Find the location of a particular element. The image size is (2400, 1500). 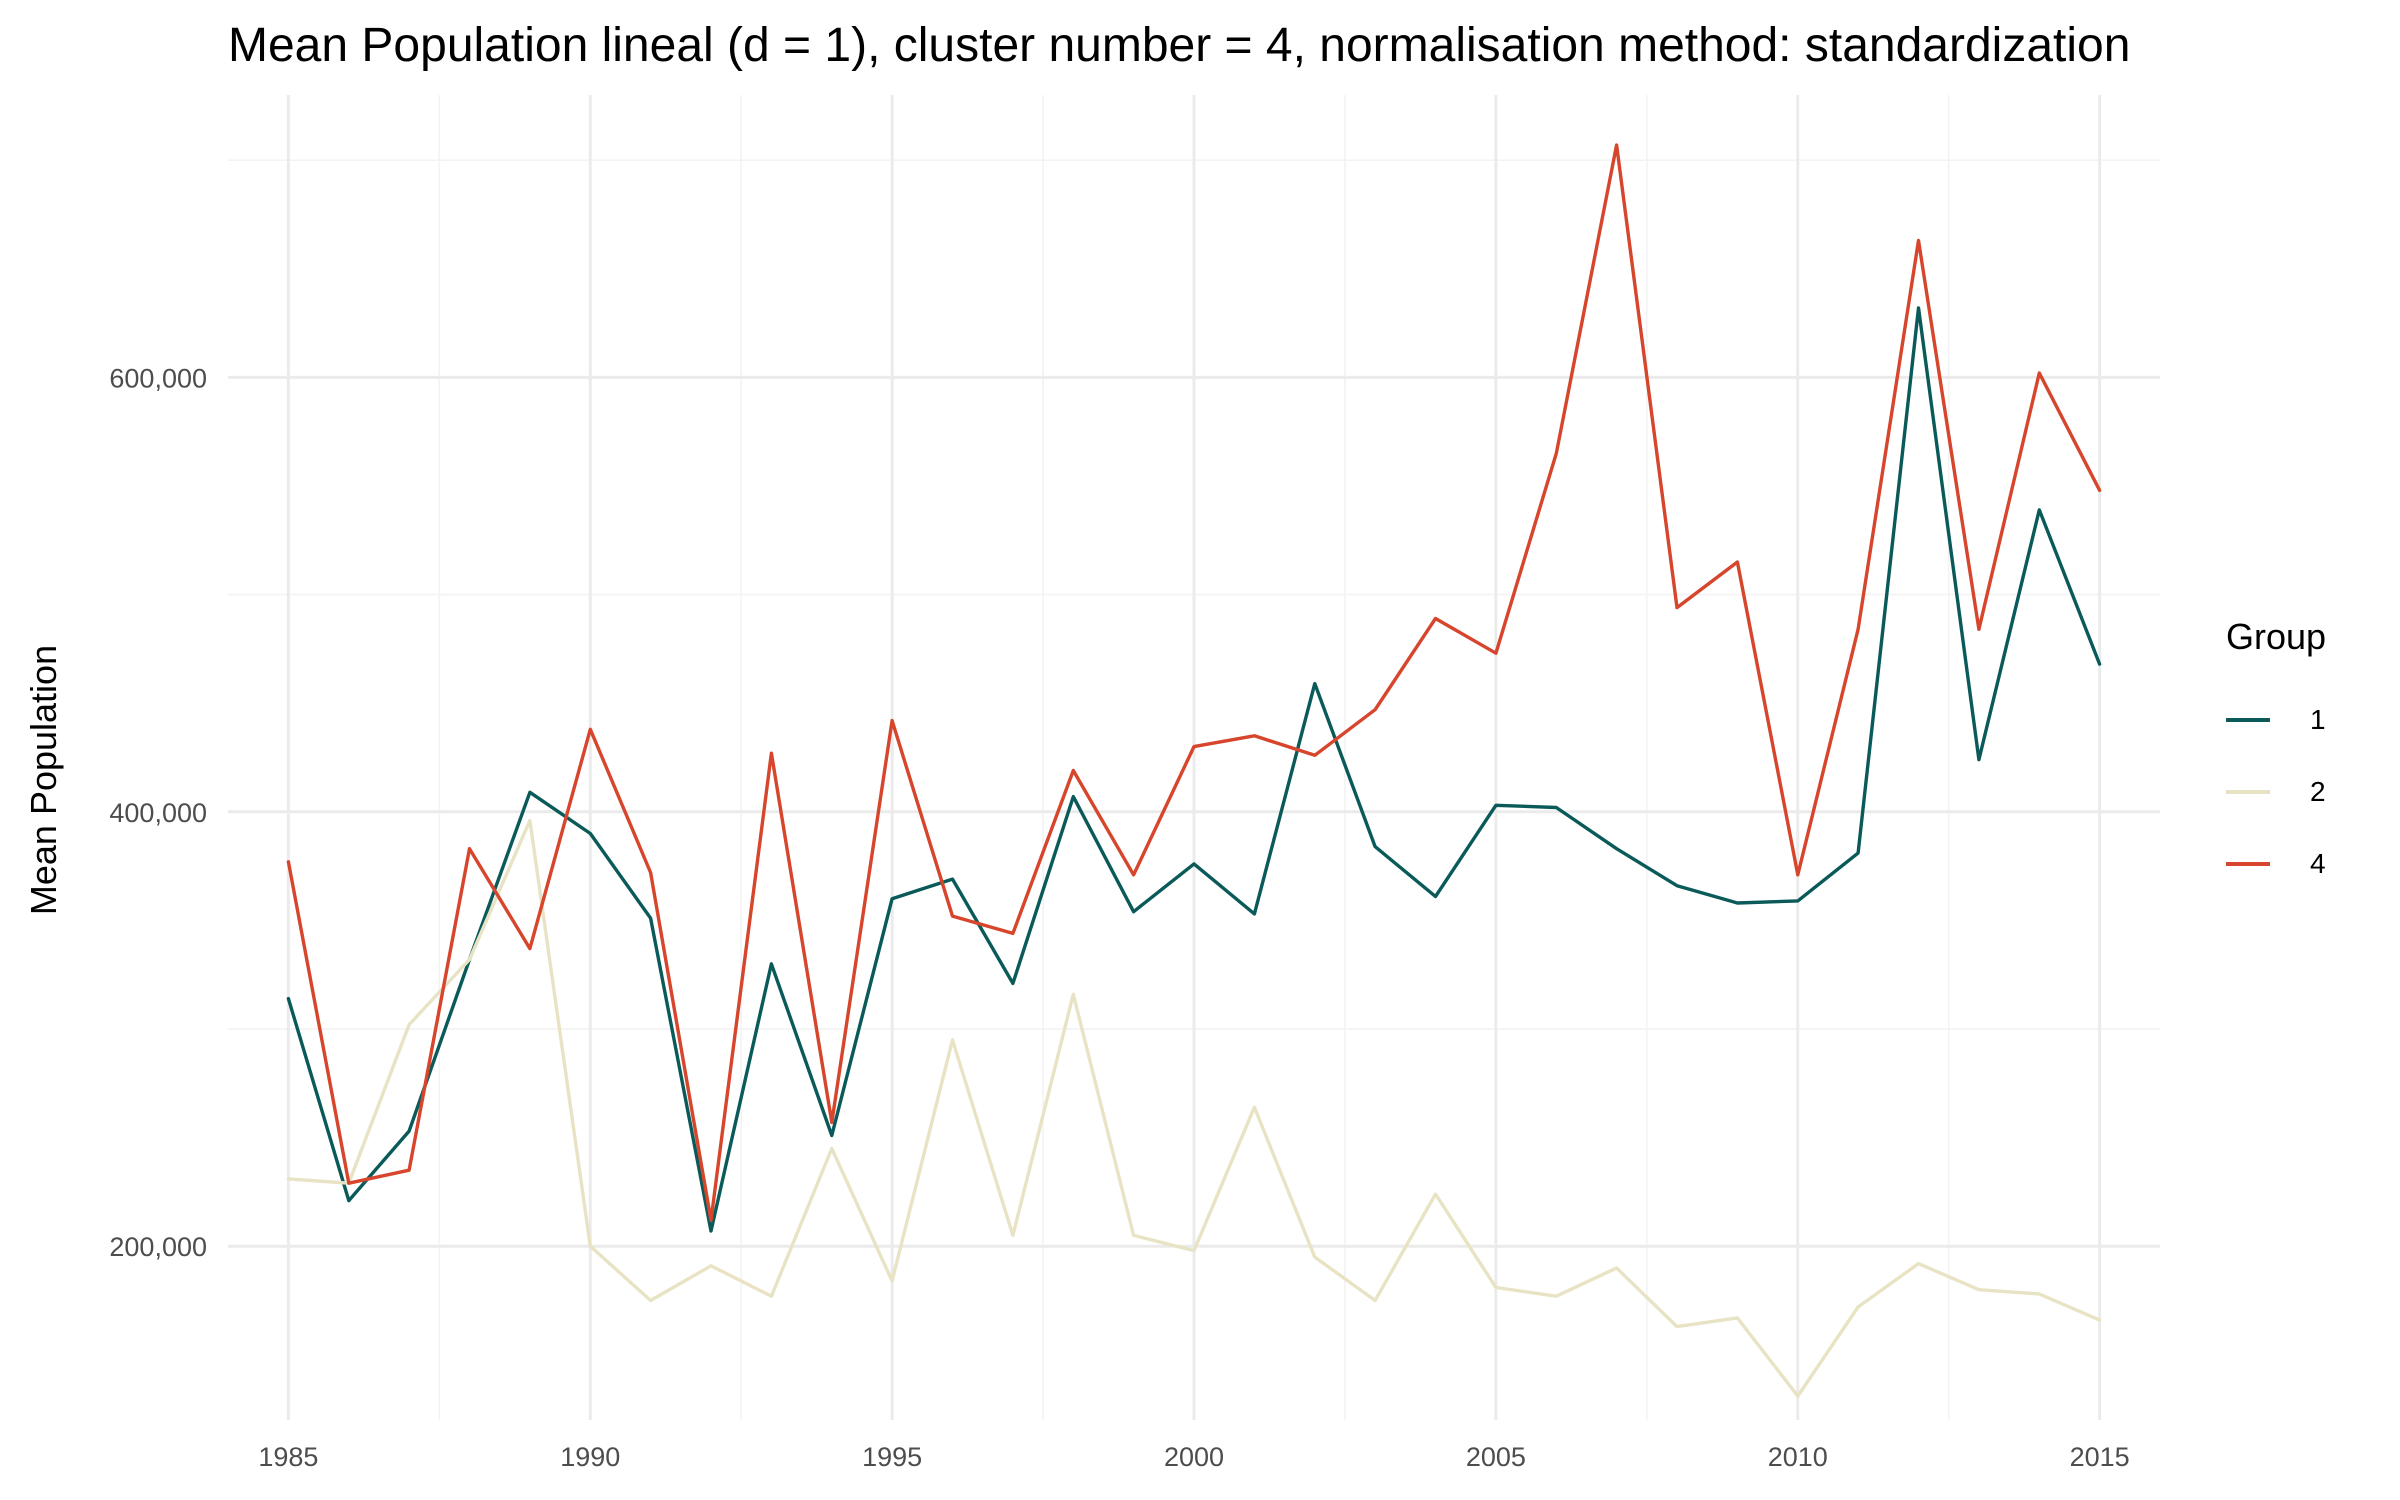

y-tick-label: 400,000 is located at coordinates (158, 813).